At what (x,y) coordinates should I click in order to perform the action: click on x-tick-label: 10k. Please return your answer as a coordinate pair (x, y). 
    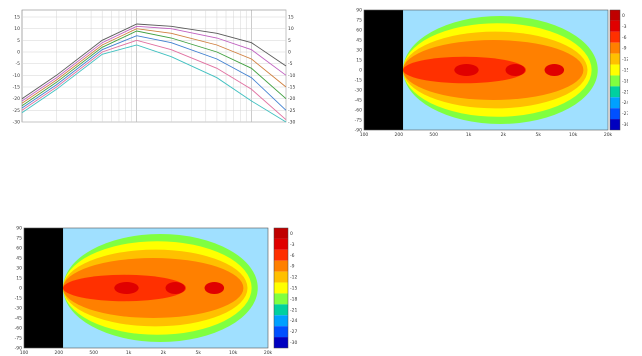
    Looking at the image, I should click on (233, 353).